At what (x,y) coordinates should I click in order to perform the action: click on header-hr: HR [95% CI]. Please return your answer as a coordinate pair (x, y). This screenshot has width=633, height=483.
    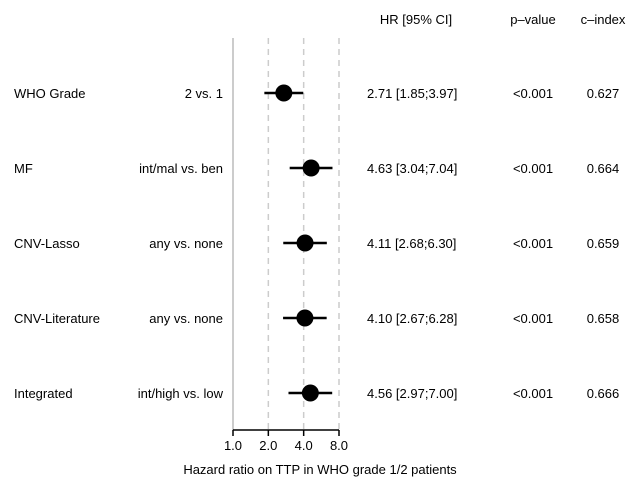
    Looking at the image, I should click on (416, 19).